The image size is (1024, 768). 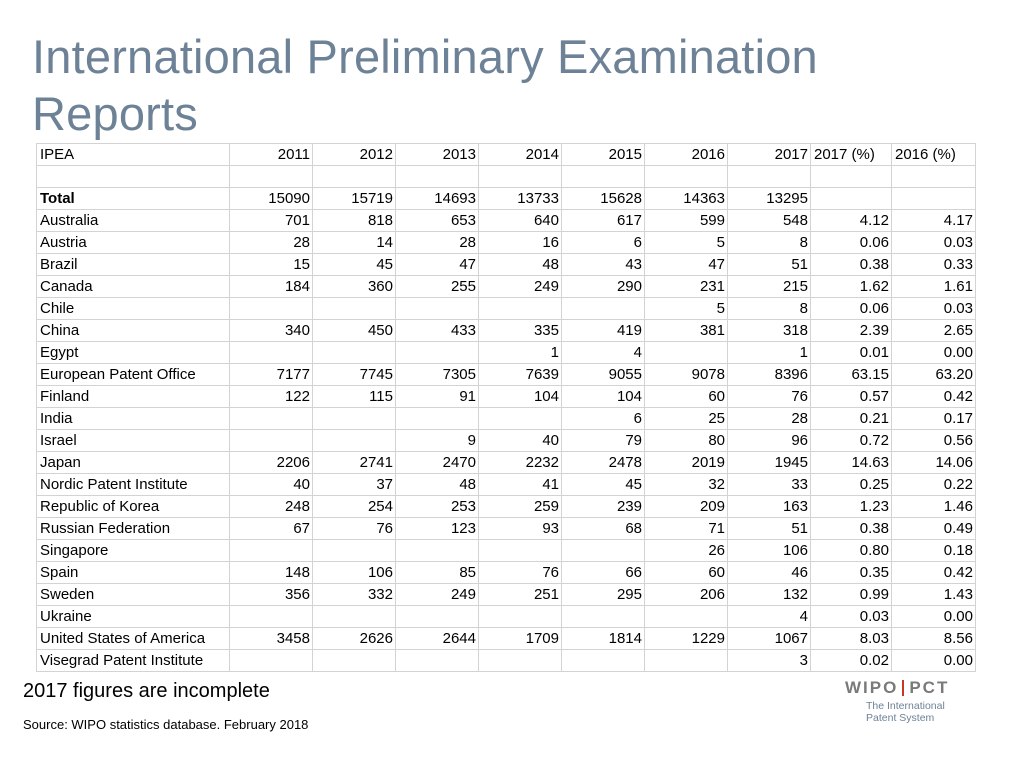 What do you see at coordinates (933, 638) in the screenshot?
I see `table-cell: 8.56` at bounding box center [933, 638].